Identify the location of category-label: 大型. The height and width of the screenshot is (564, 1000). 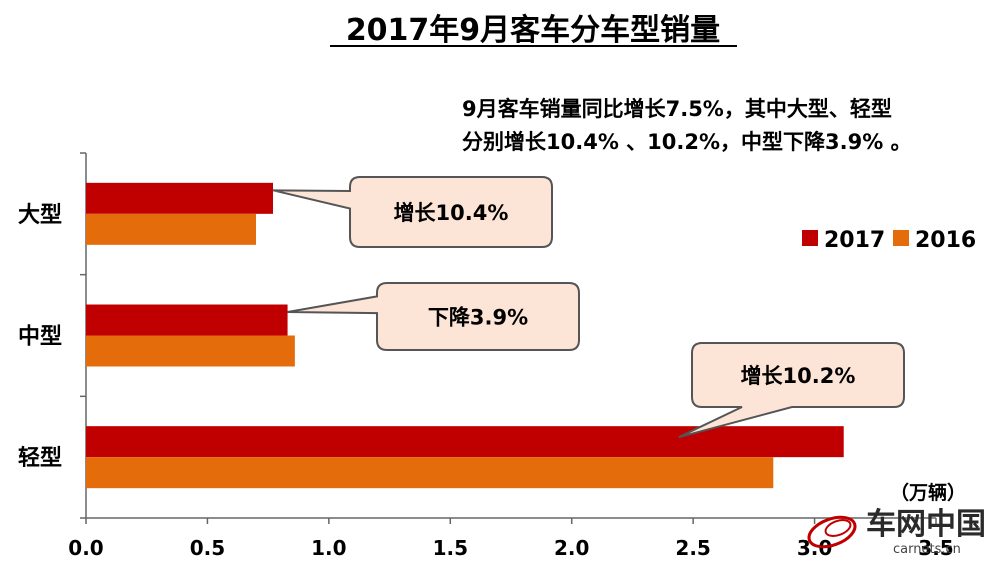
(40, 215).